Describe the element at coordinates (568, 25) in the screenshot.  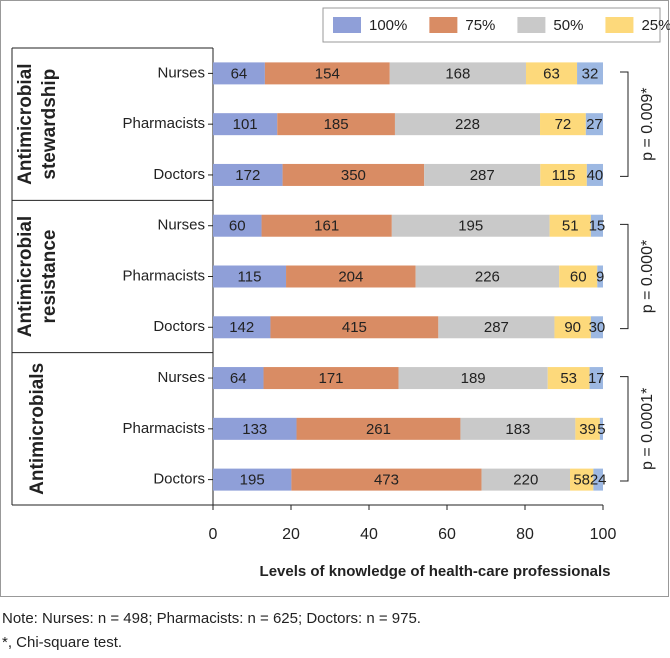
I see `legend-label: 50%` at that location.